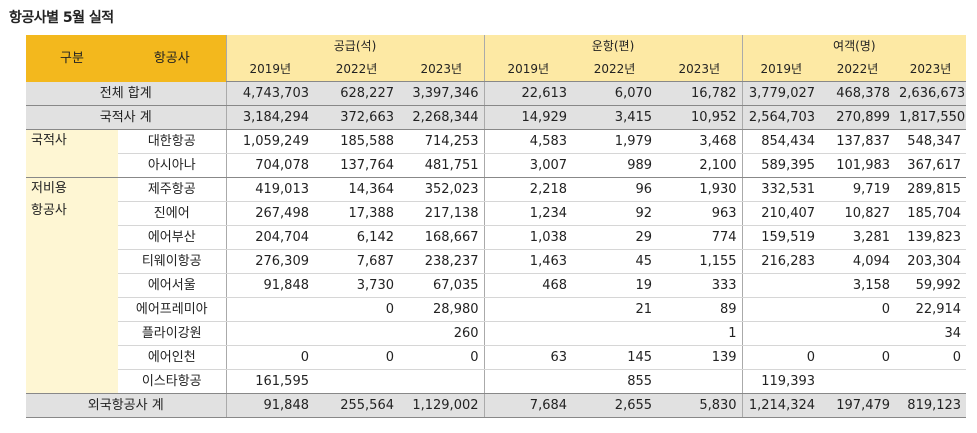 The height and width of the screenshot is (433, 977). I want to click on value-cell: 10,827, so click(858, 213).